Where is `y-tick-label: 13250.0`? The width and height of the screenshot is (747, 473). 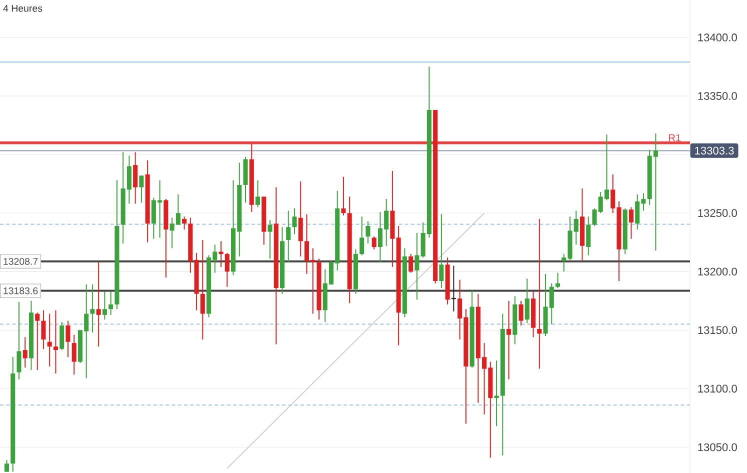 y-tick-label: 13250.0 is located at coordinates (717, 213).